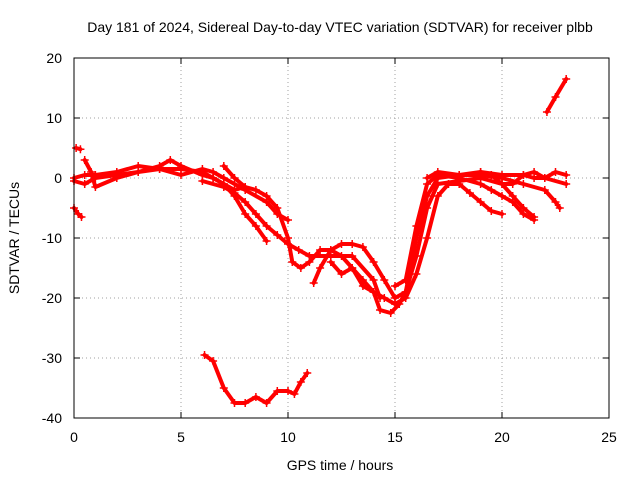 This screenshot has width=640, height=480. Describe the element at coordinates (74, 437) in the screenshot. I see `x-tick-label: 0` at that location.